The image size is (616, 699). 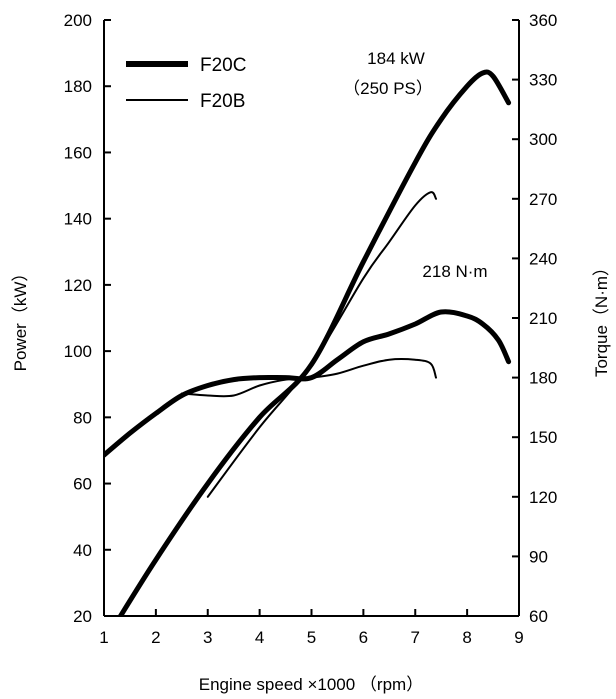 What do you see at coordinates (78, 20) in the screenshot?
I see `y-tick-label-left: 200` at bounding box center [78, 20].